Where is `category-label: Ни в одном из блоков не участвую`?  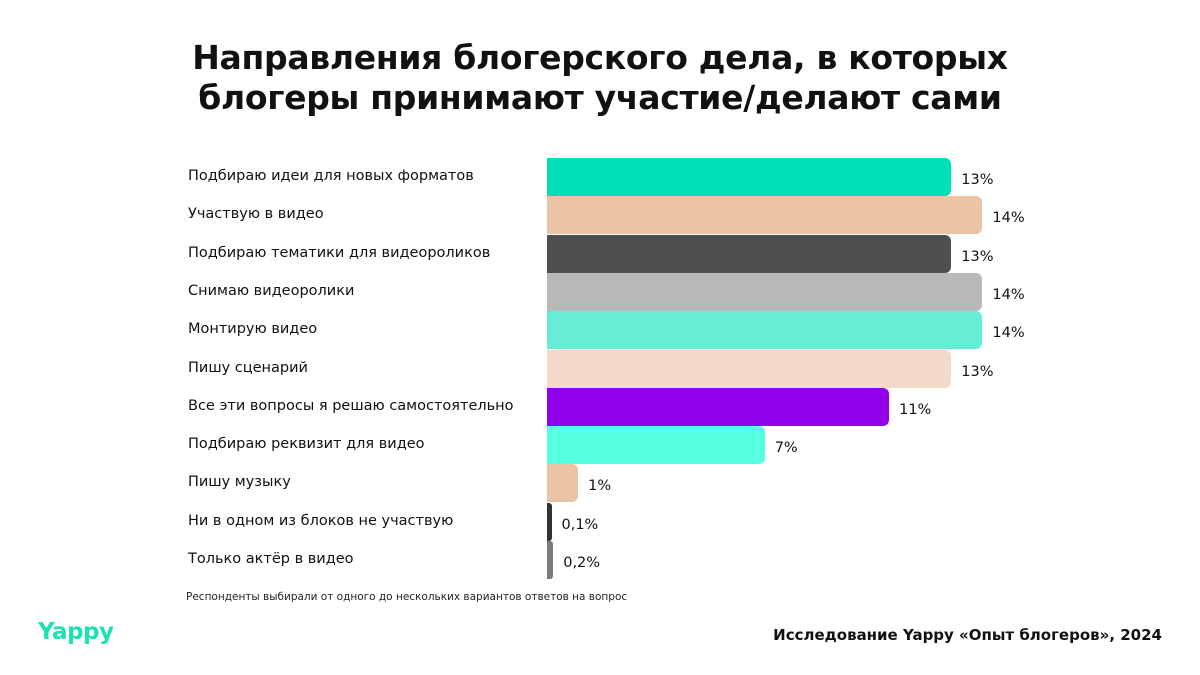 category-label: Ни в одном из блоков не участвую is located at coordinates (321, 520).